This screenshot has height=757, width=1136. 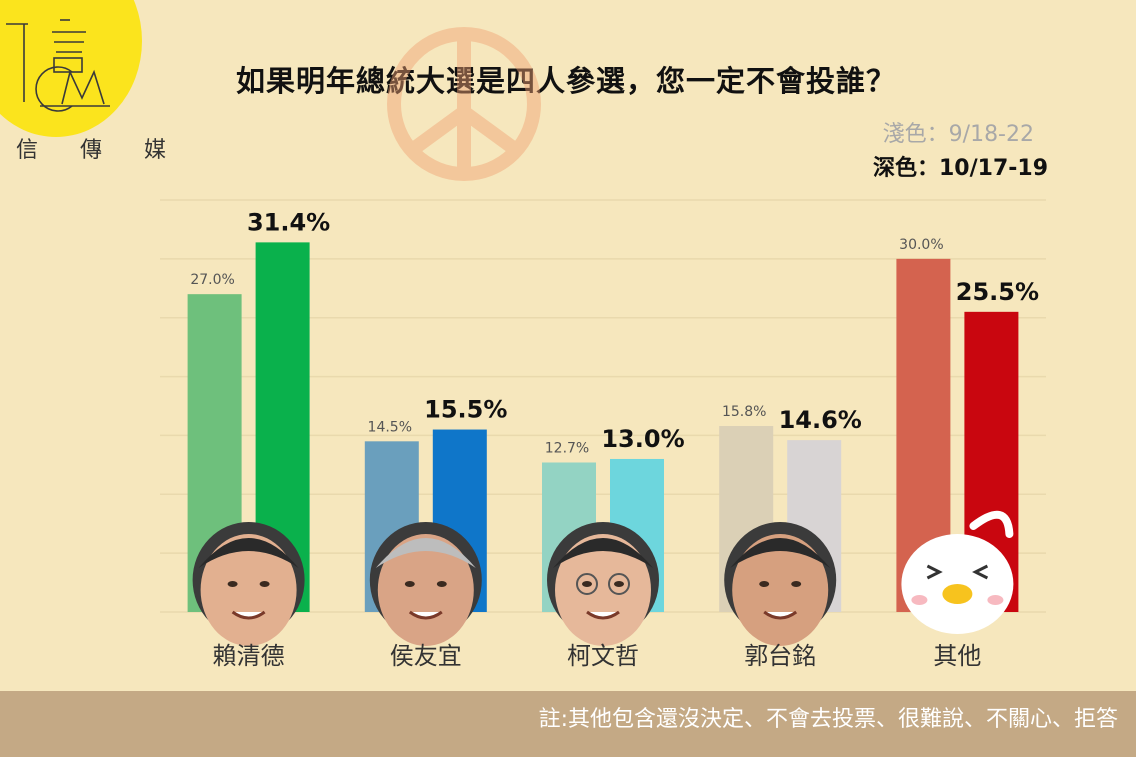 I want to click on bar-value-label: 27.0%, so click(x=212, y=280).